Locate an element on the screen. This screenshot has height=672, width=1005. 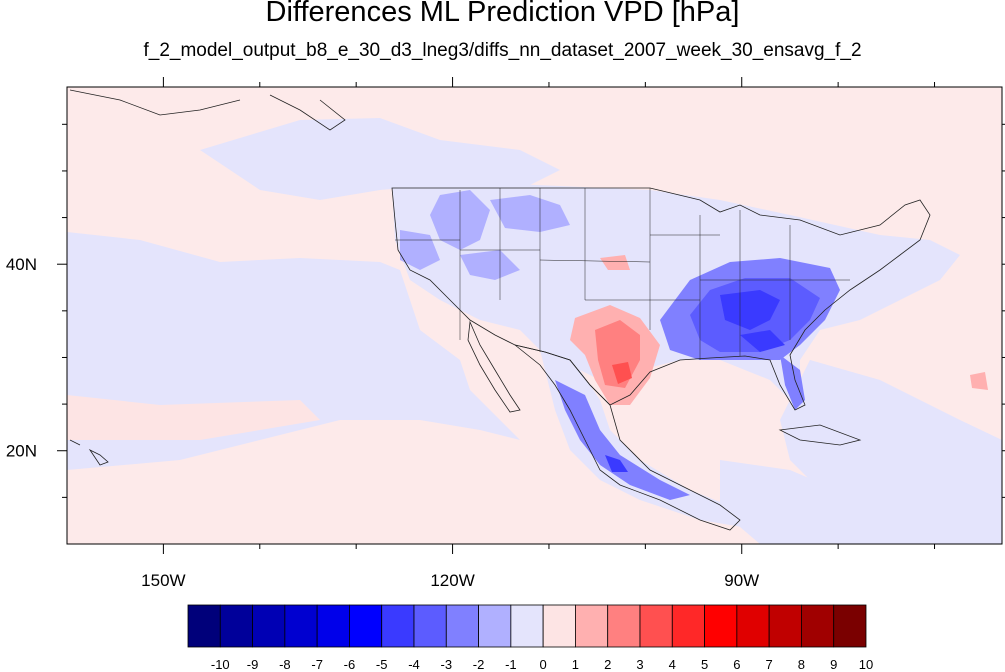
mexico-negative is located at coordinates (622, 440).